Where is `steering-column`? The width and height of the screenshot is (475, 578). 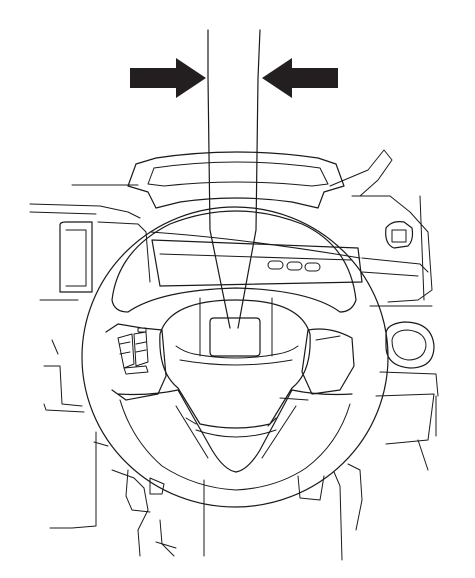
steering-column is located at coordinates (237, 512).